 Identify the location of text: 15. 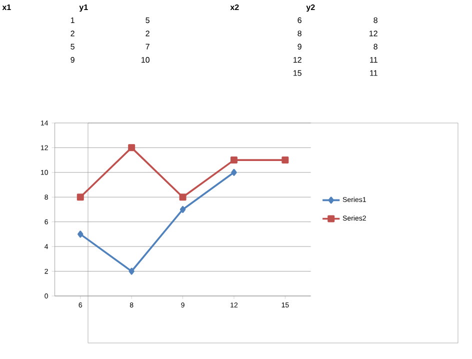
(298, 73).